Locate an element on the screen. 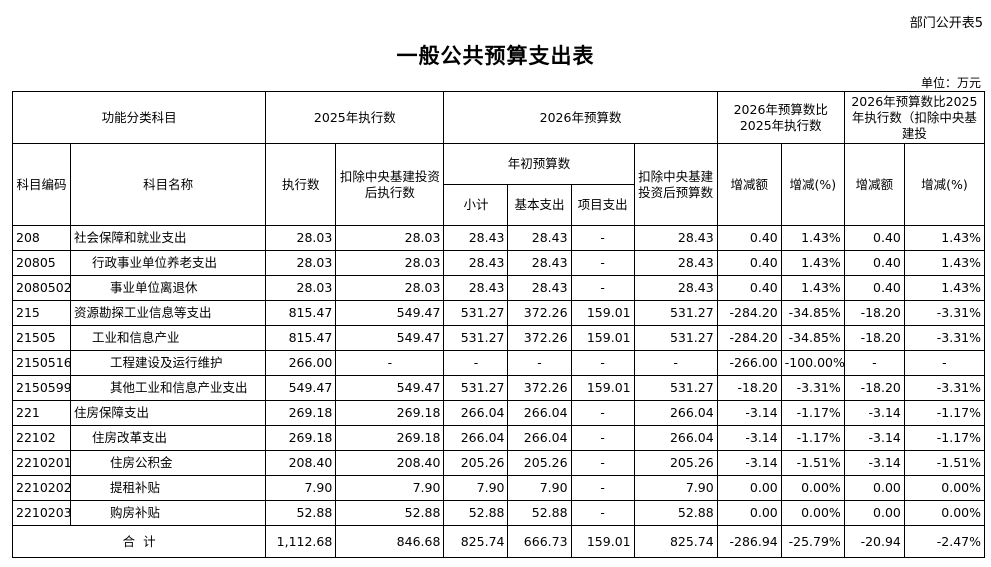  header-cell: 科目编码 is located at coordinates (41, 184).